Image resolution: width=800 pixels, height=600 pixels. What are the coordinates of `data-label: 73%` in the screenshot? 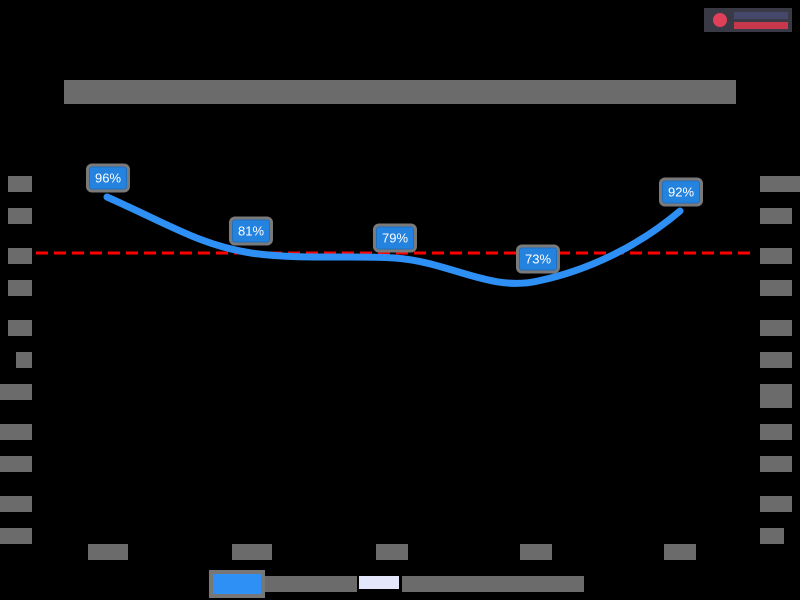 It's located at (538, 259).